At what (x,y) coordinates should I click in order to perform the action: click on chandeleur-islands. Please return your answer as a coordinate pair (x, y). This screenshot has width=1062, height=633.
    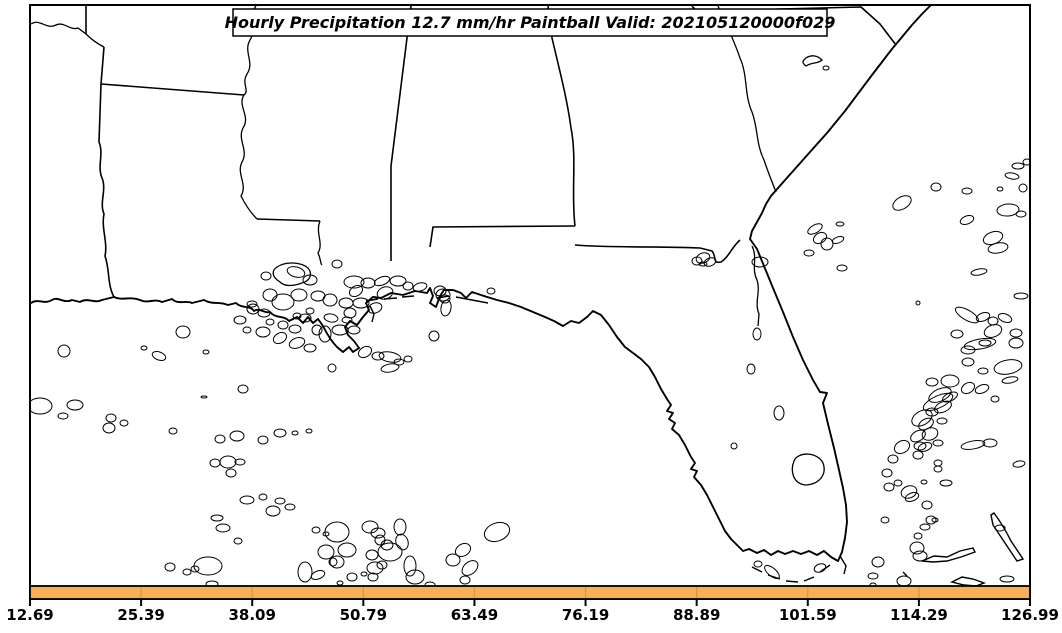
    Looking at the image, I should click on (372, 314).